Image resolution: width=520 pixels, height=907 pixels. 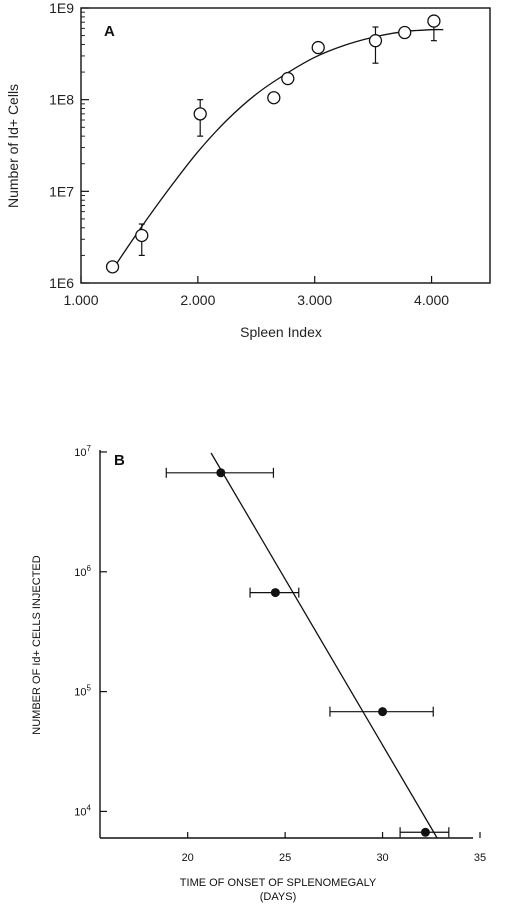 I want to click on chart-b-panel-label: B, so click(x=119, y=460).